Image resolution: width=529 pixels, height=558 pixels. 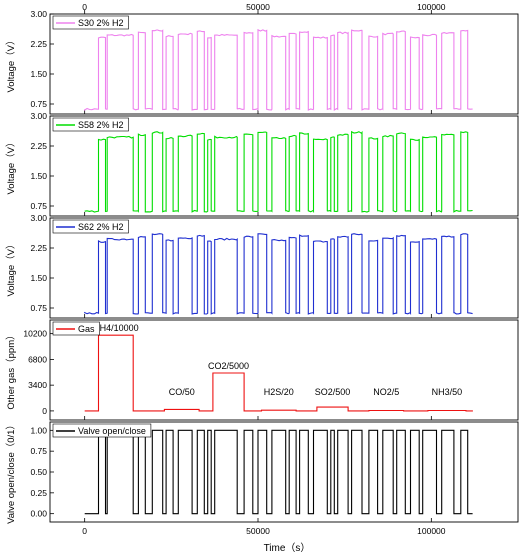 What do you see at coordinates (84, 531) in the screenshot?
I see `bottom-x-tick-label: 0` at bounding box center [84, 531].